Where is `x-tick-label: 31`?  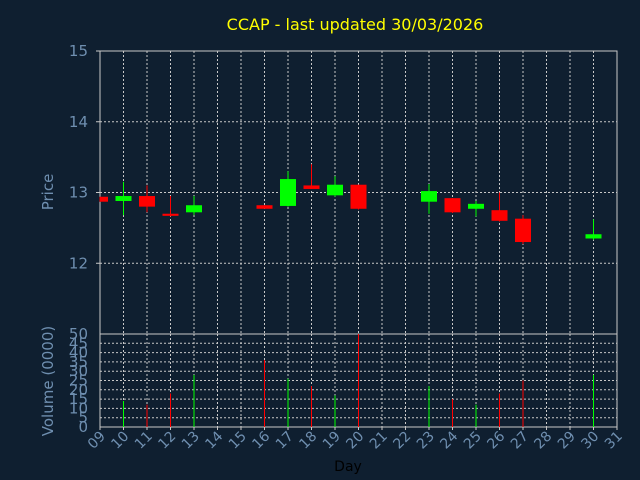
x-tick-label: 31 is located at coordinates (614, 441).